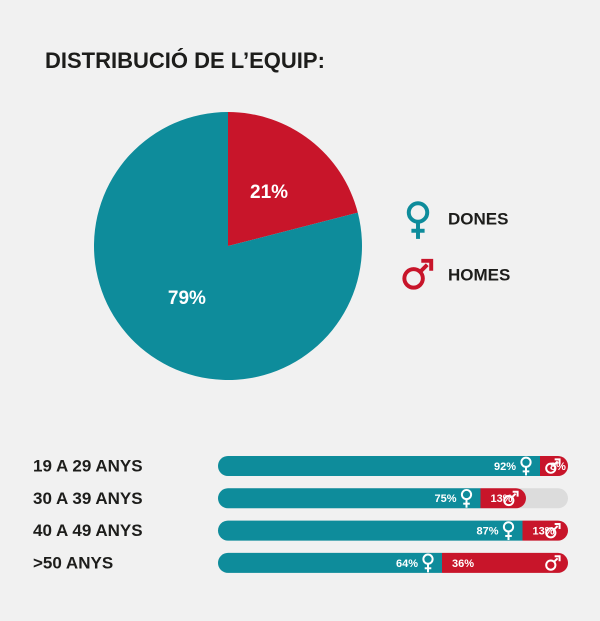 This screenshot has height=621, width=600. I want to click on pie-slice, so click(293, 179).